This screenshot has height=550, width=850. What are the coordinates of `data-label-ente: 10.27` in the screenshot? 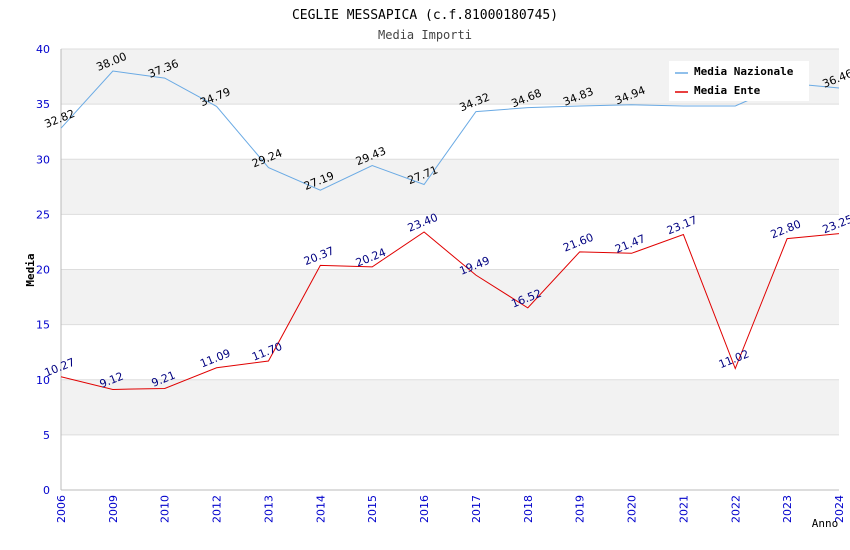 It's located at (60, 368).